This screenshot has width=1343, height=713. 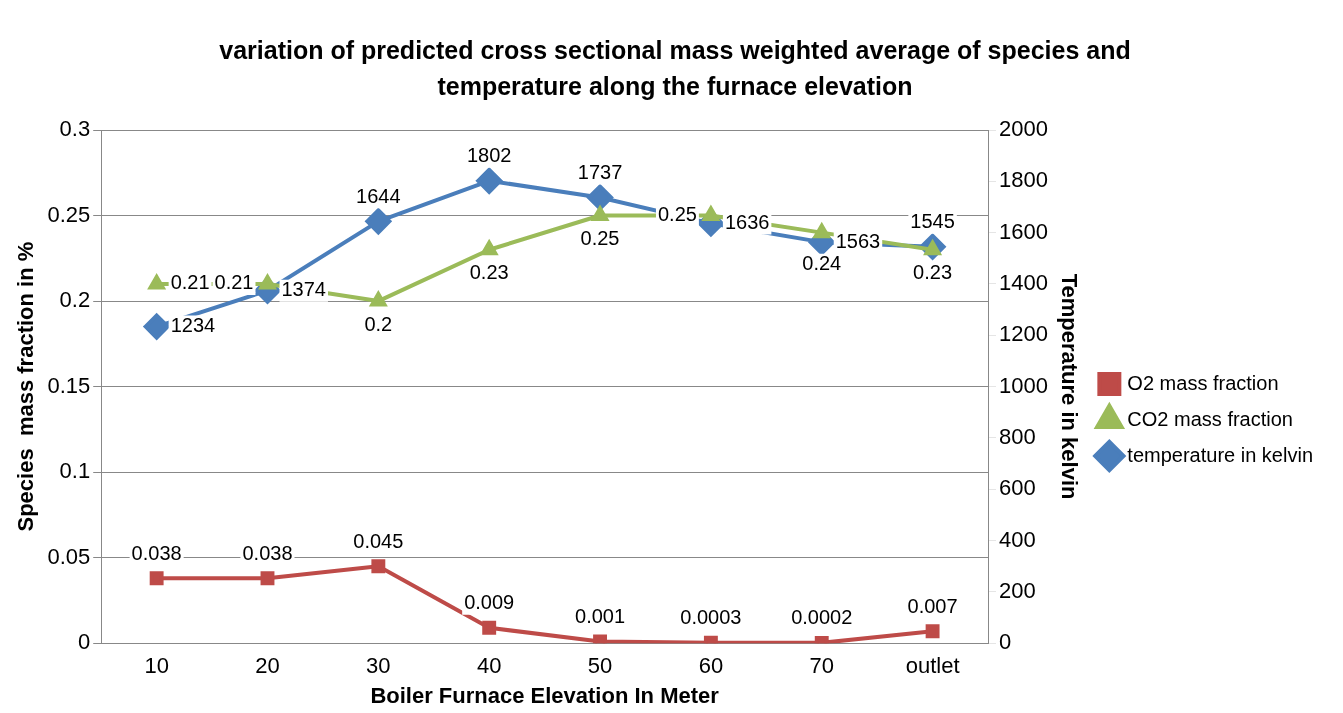 What do you see at coordinates (932, 666) in the screenshot?
I see `x-tick-label: outlet` at bounding box center [932, 666].